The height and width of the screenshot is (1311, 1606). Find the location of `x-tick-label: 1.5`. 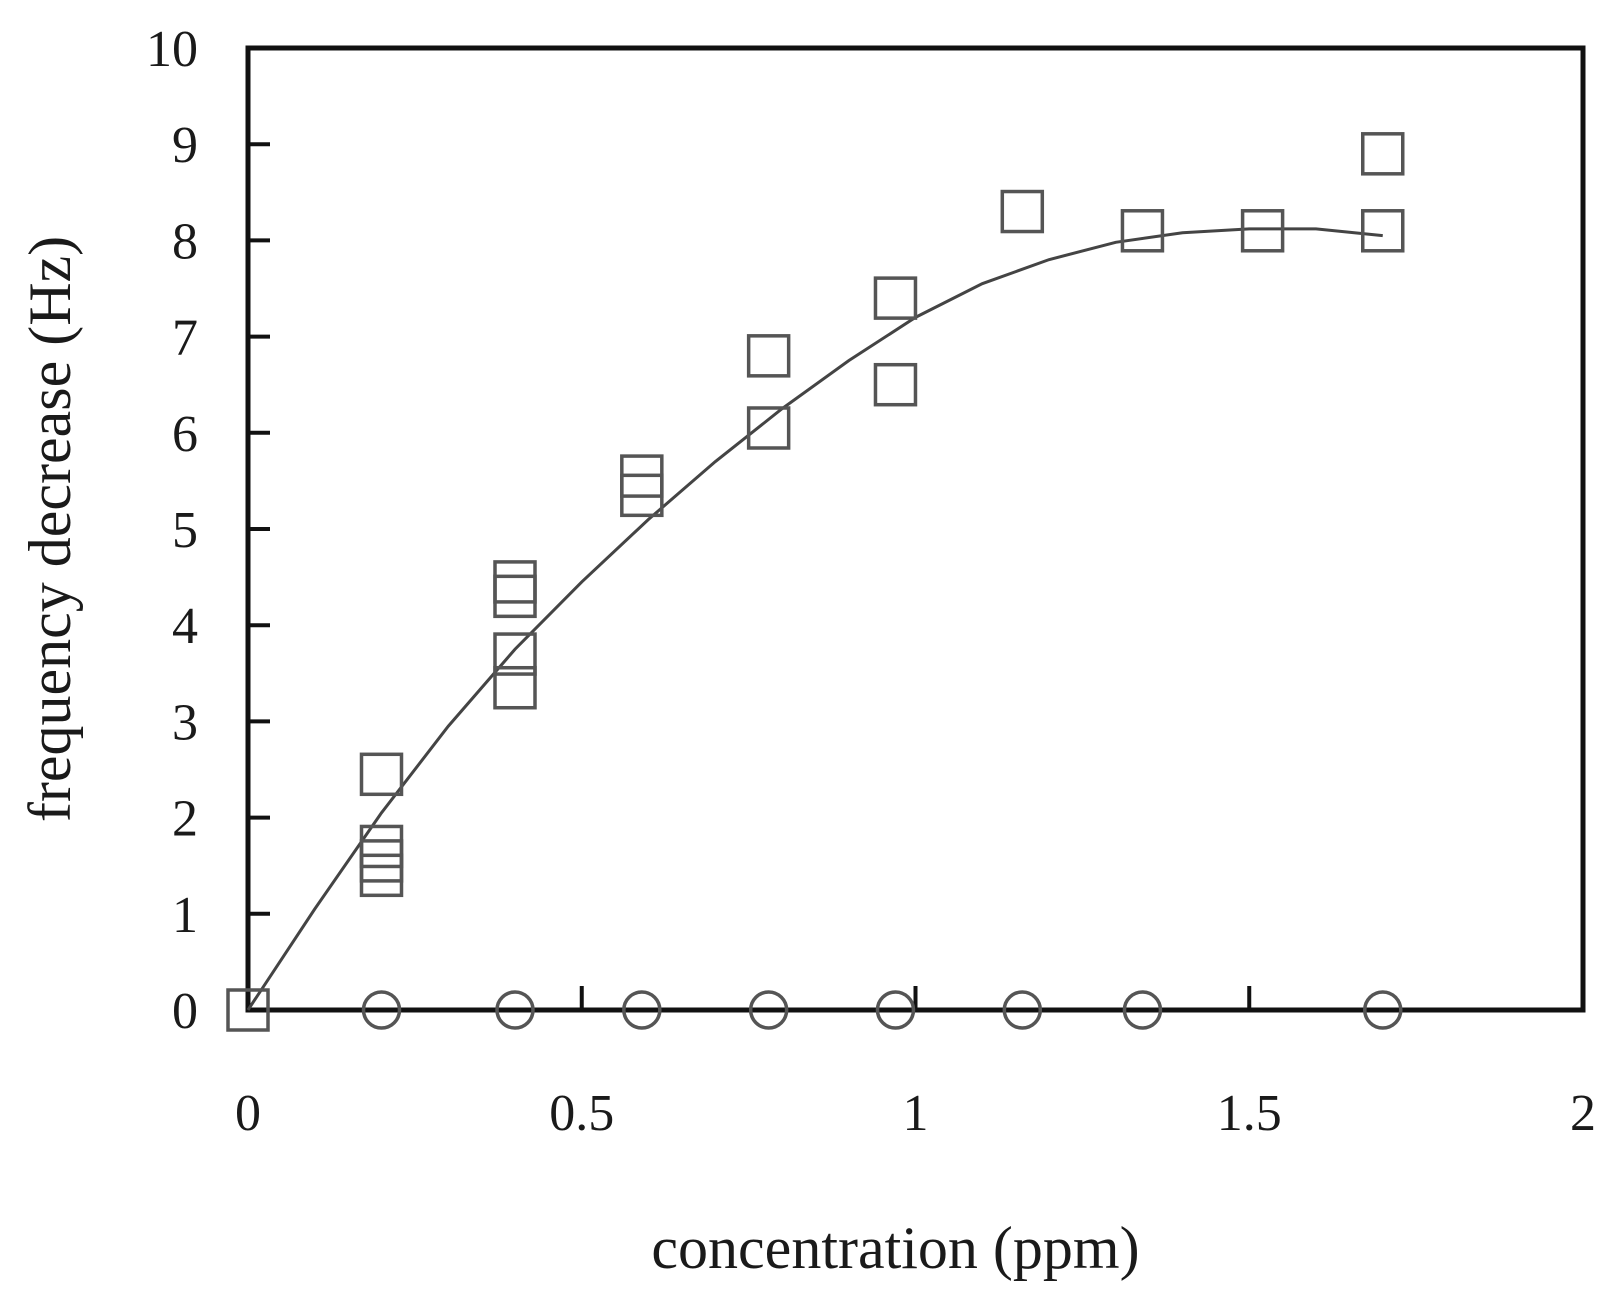

x-tick-label: 1.5 is located at coordinates (1249, 1113).